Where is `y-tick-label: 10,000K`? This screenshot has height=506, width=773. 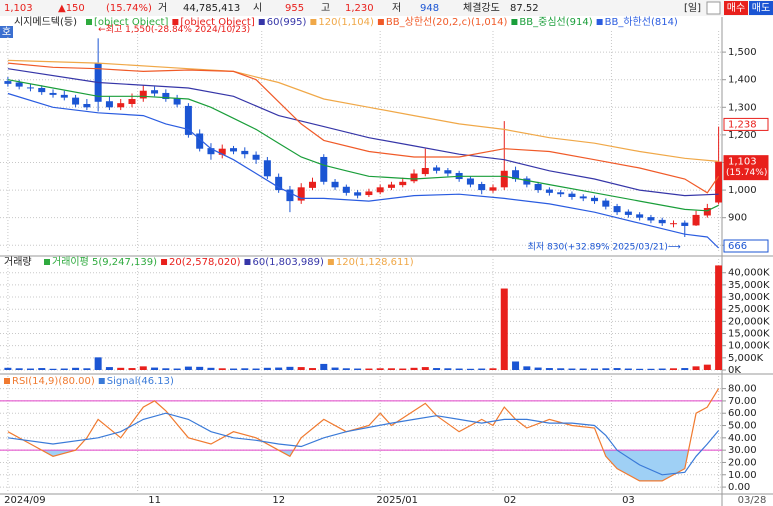
y-tick-label: 10,000K is located at coordinates (749, 346).